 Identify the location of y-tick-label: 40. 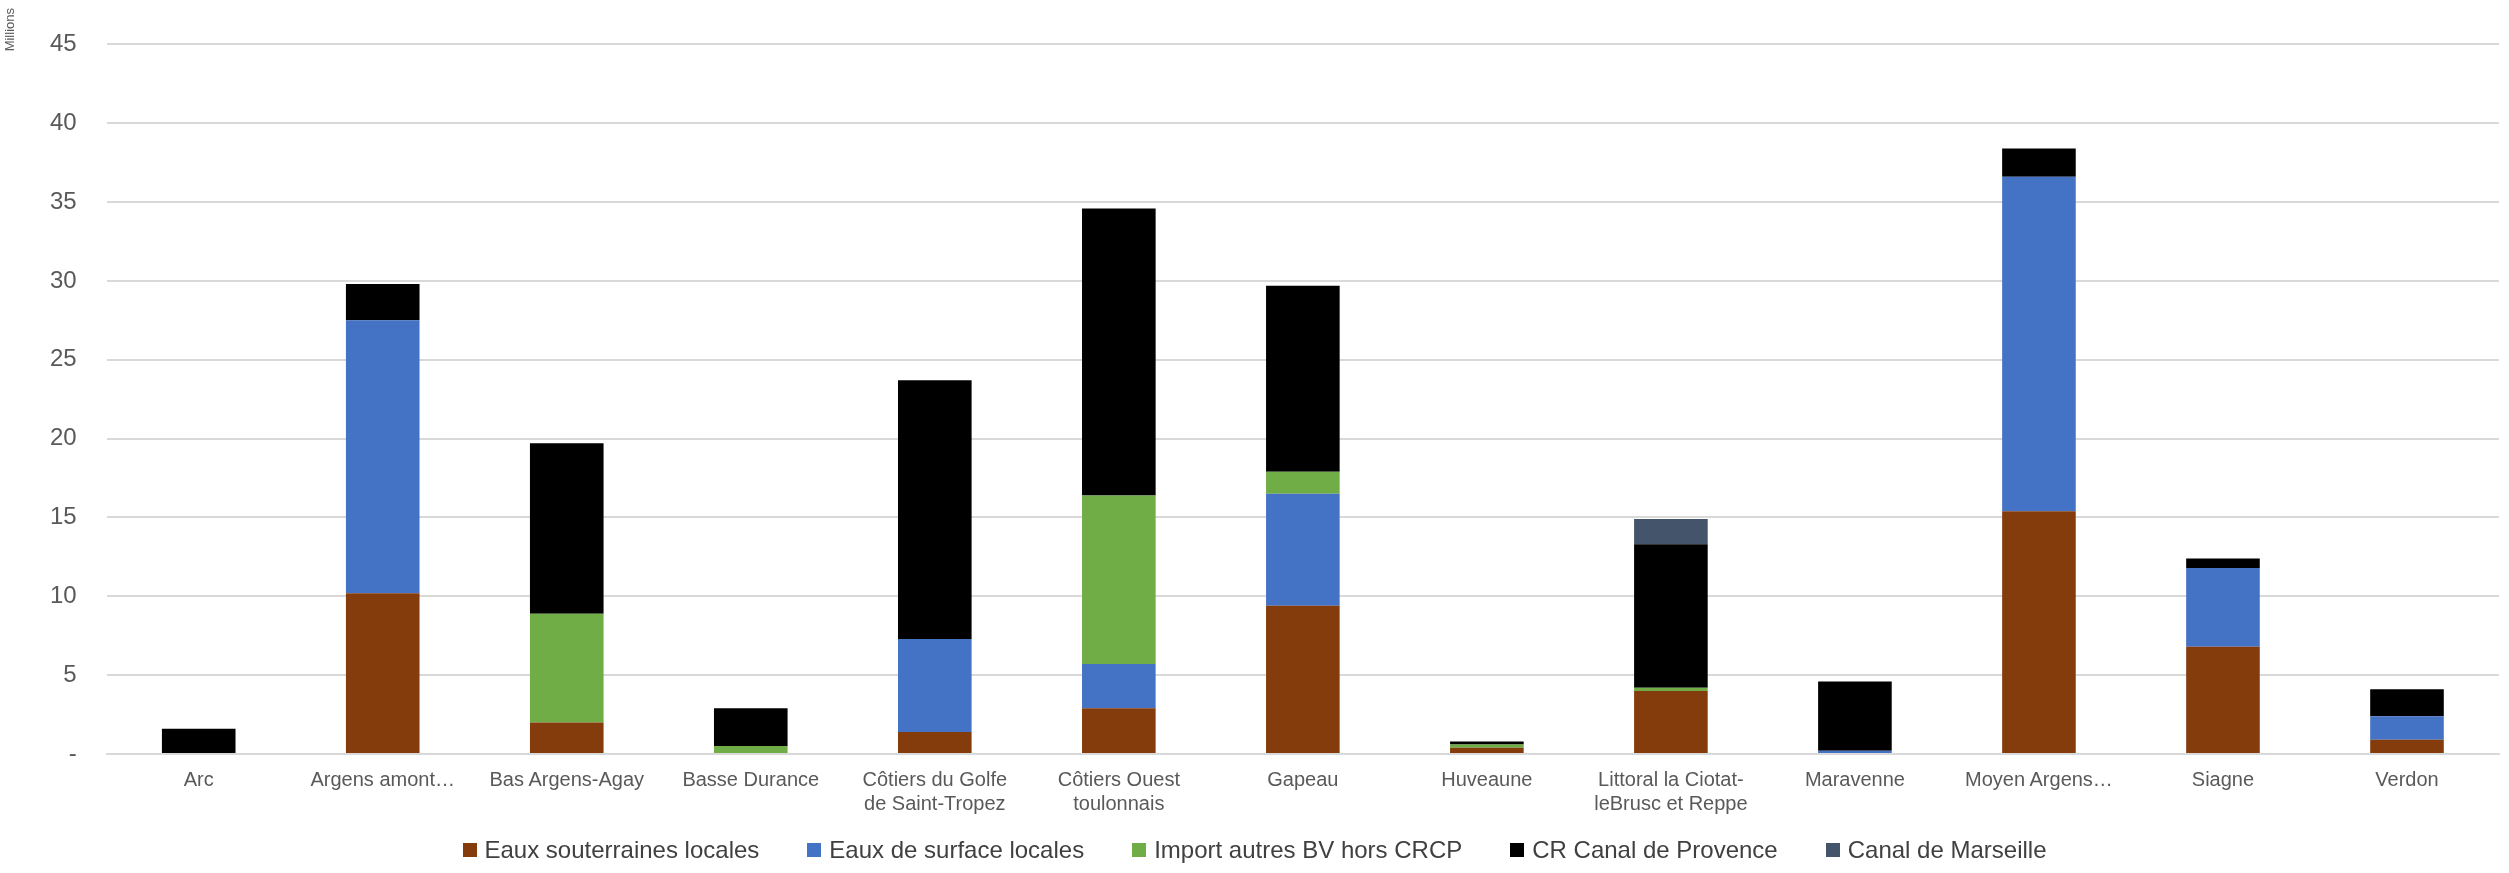
(63, 121).